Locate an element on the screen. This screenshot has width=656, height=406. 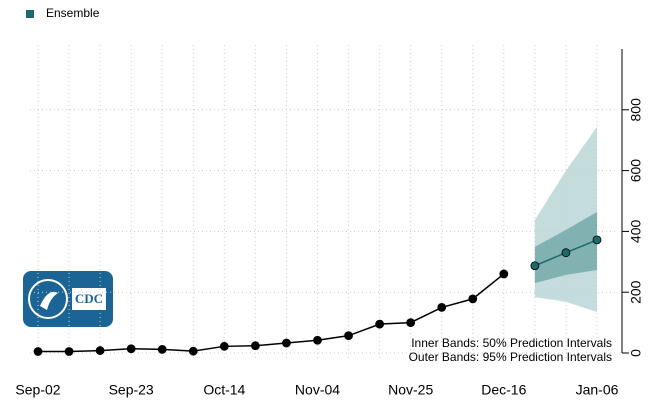
prediction-band is located at coordinates (565, 247).